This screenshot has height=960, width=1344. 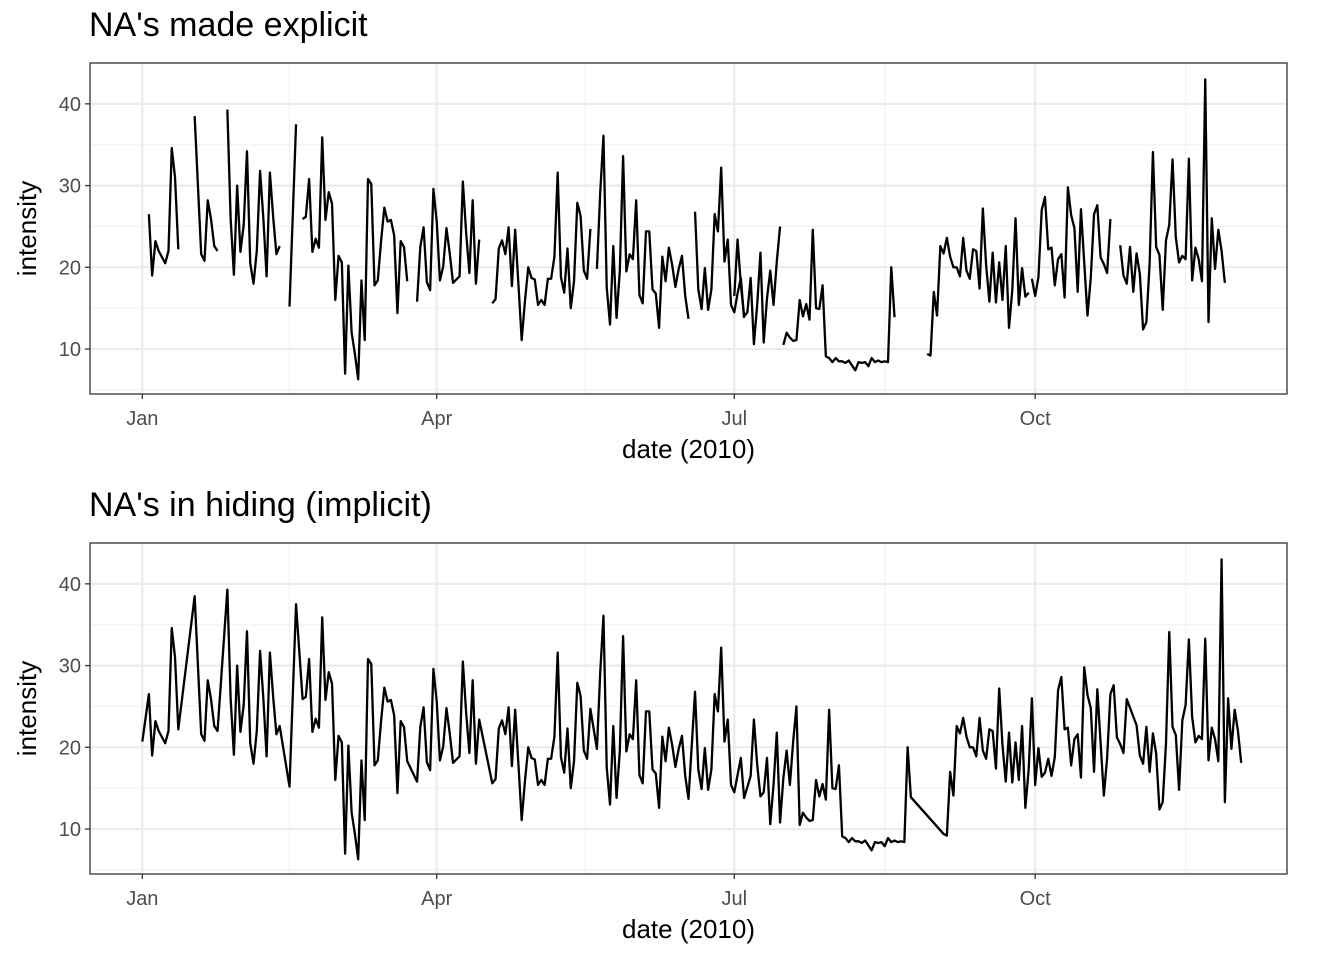 I want to click on chart-title-bottom: NA's in hiding (implicit), so click(x=260, y=505).